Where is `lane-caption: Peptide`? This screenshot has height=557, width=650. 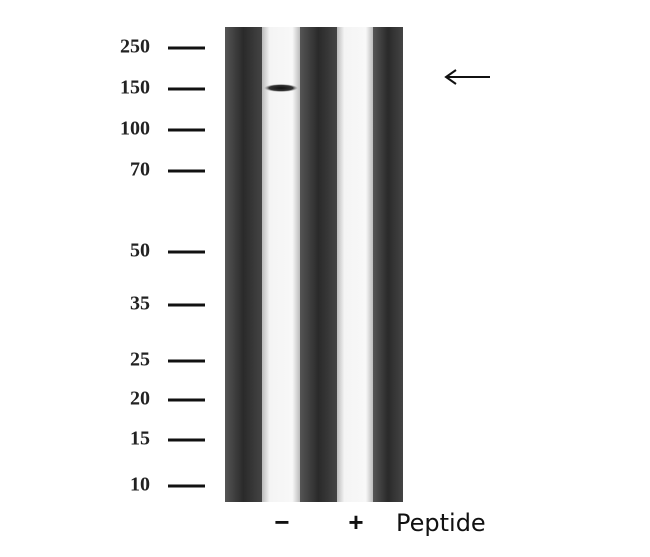
lane-caption: Peptide is located at coordinates (441, 523).